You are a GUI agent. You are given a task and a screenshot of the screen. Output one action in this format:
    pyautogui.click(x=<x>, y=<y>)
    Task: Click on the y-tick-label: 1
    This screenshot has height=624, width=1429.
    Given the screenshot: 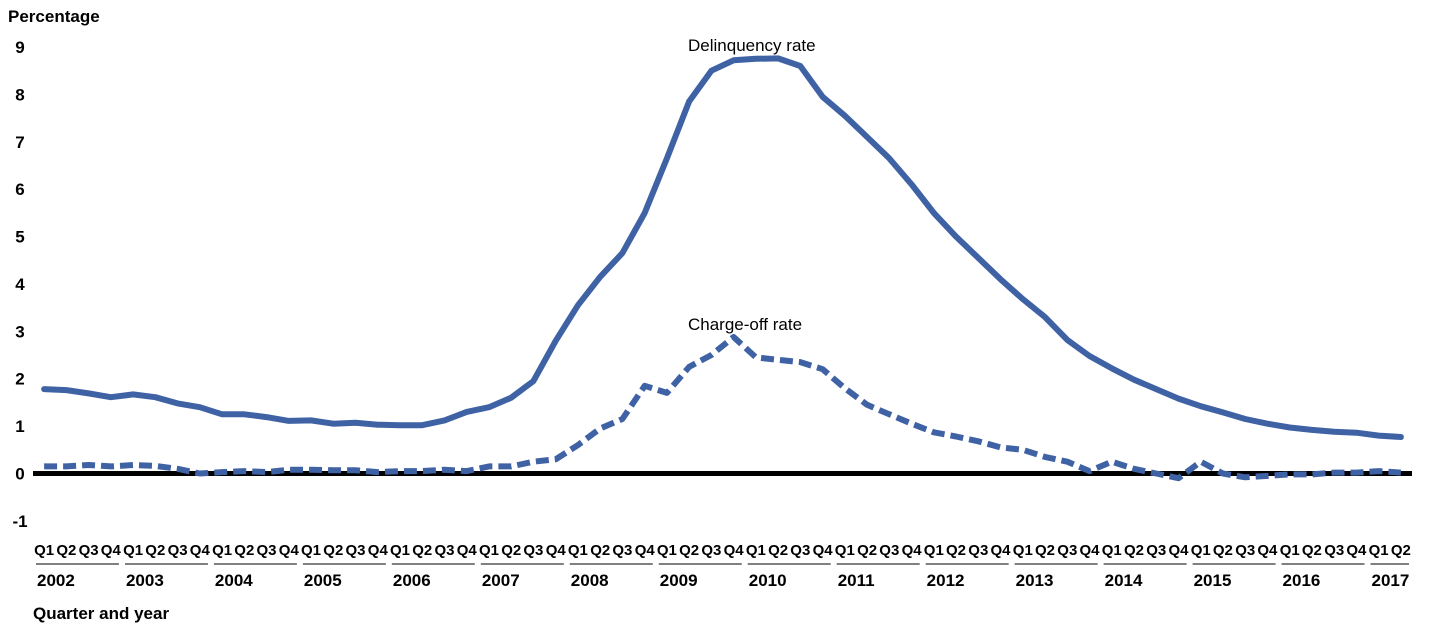 What is the action you would take?
    pyautogui.click(x=19, y=426)
    